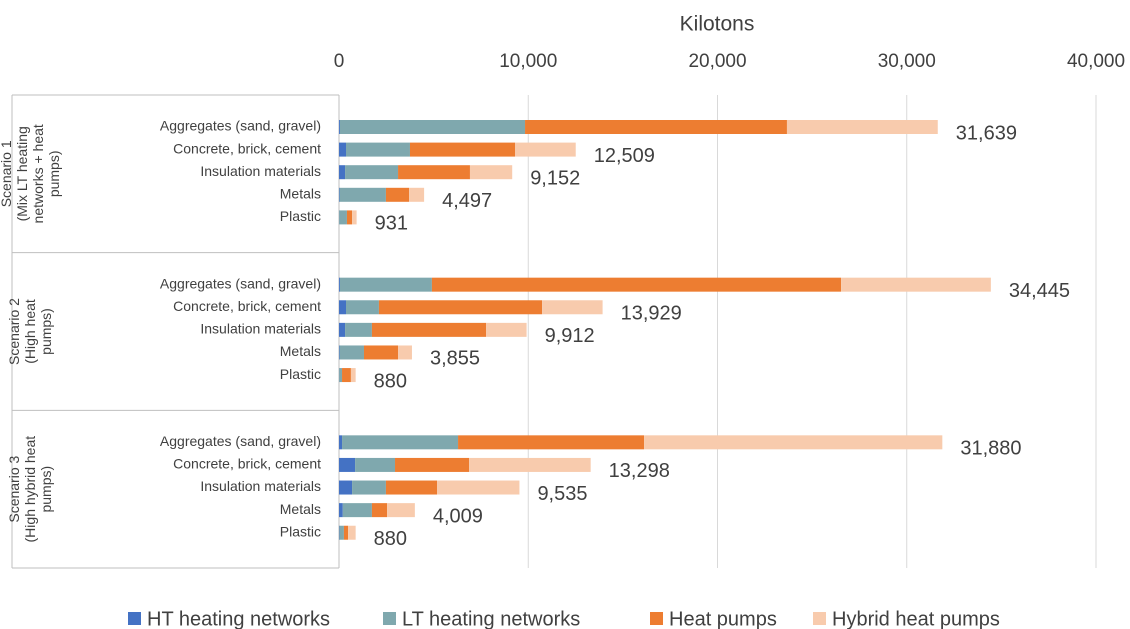 Image resolution: width=1130 pixels, height=629 pixels. Describe the element at coordinates (723, 618) in the screenshot. I see `legend-label: Heat pumps` at that location.